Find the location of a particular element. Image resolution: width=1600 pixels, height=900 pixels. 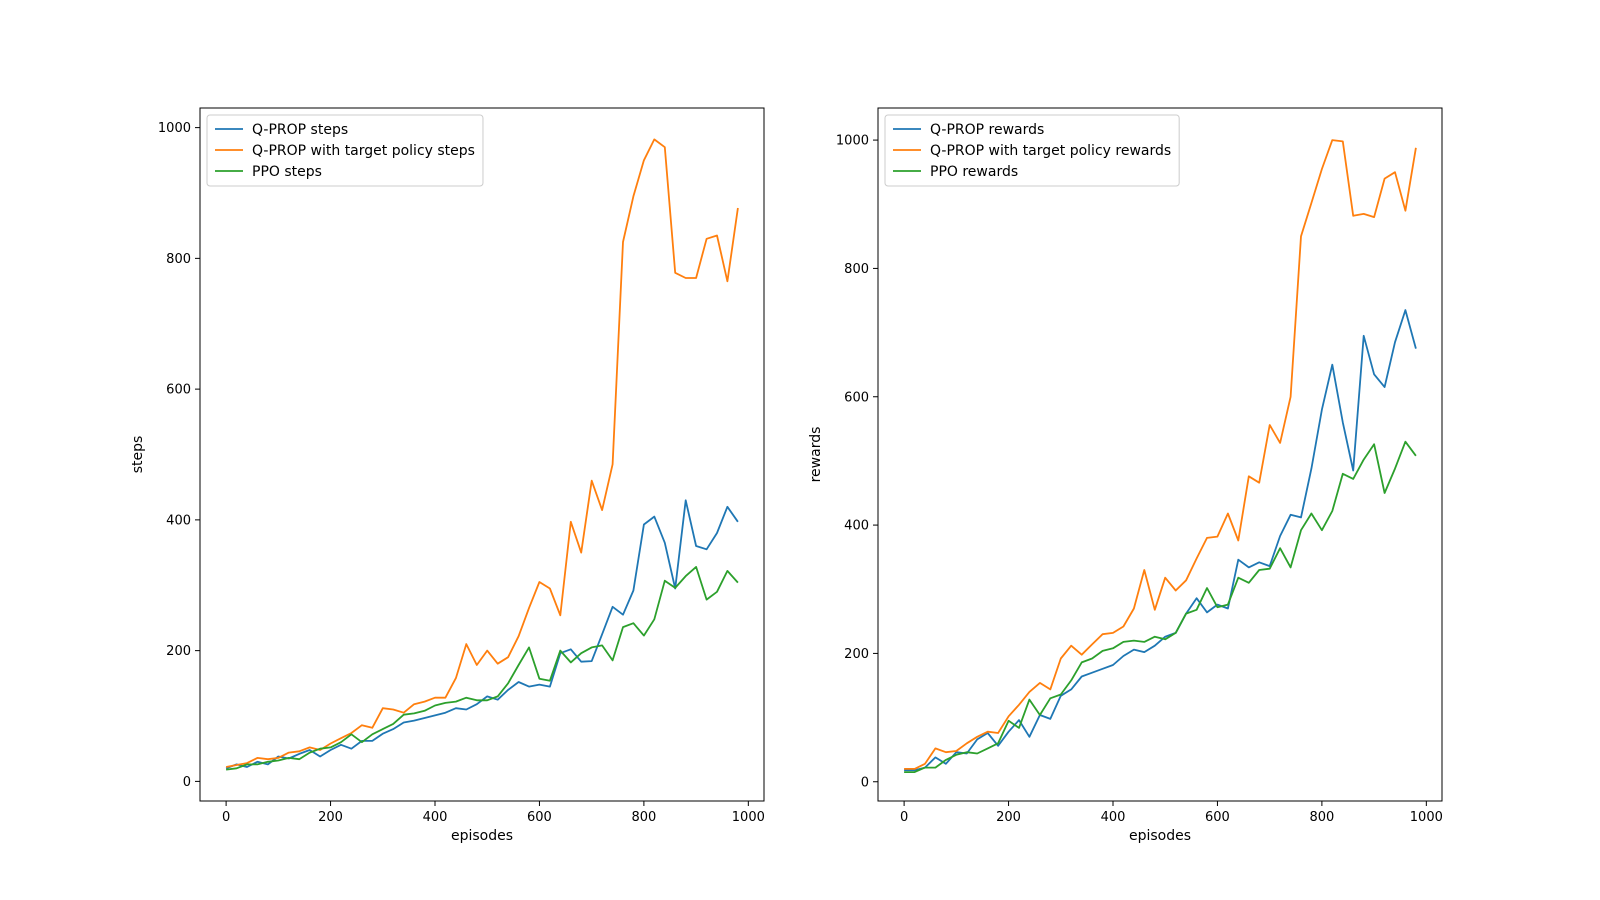

steps-x-tick-label: 400 is located at coordinates (435, 817).